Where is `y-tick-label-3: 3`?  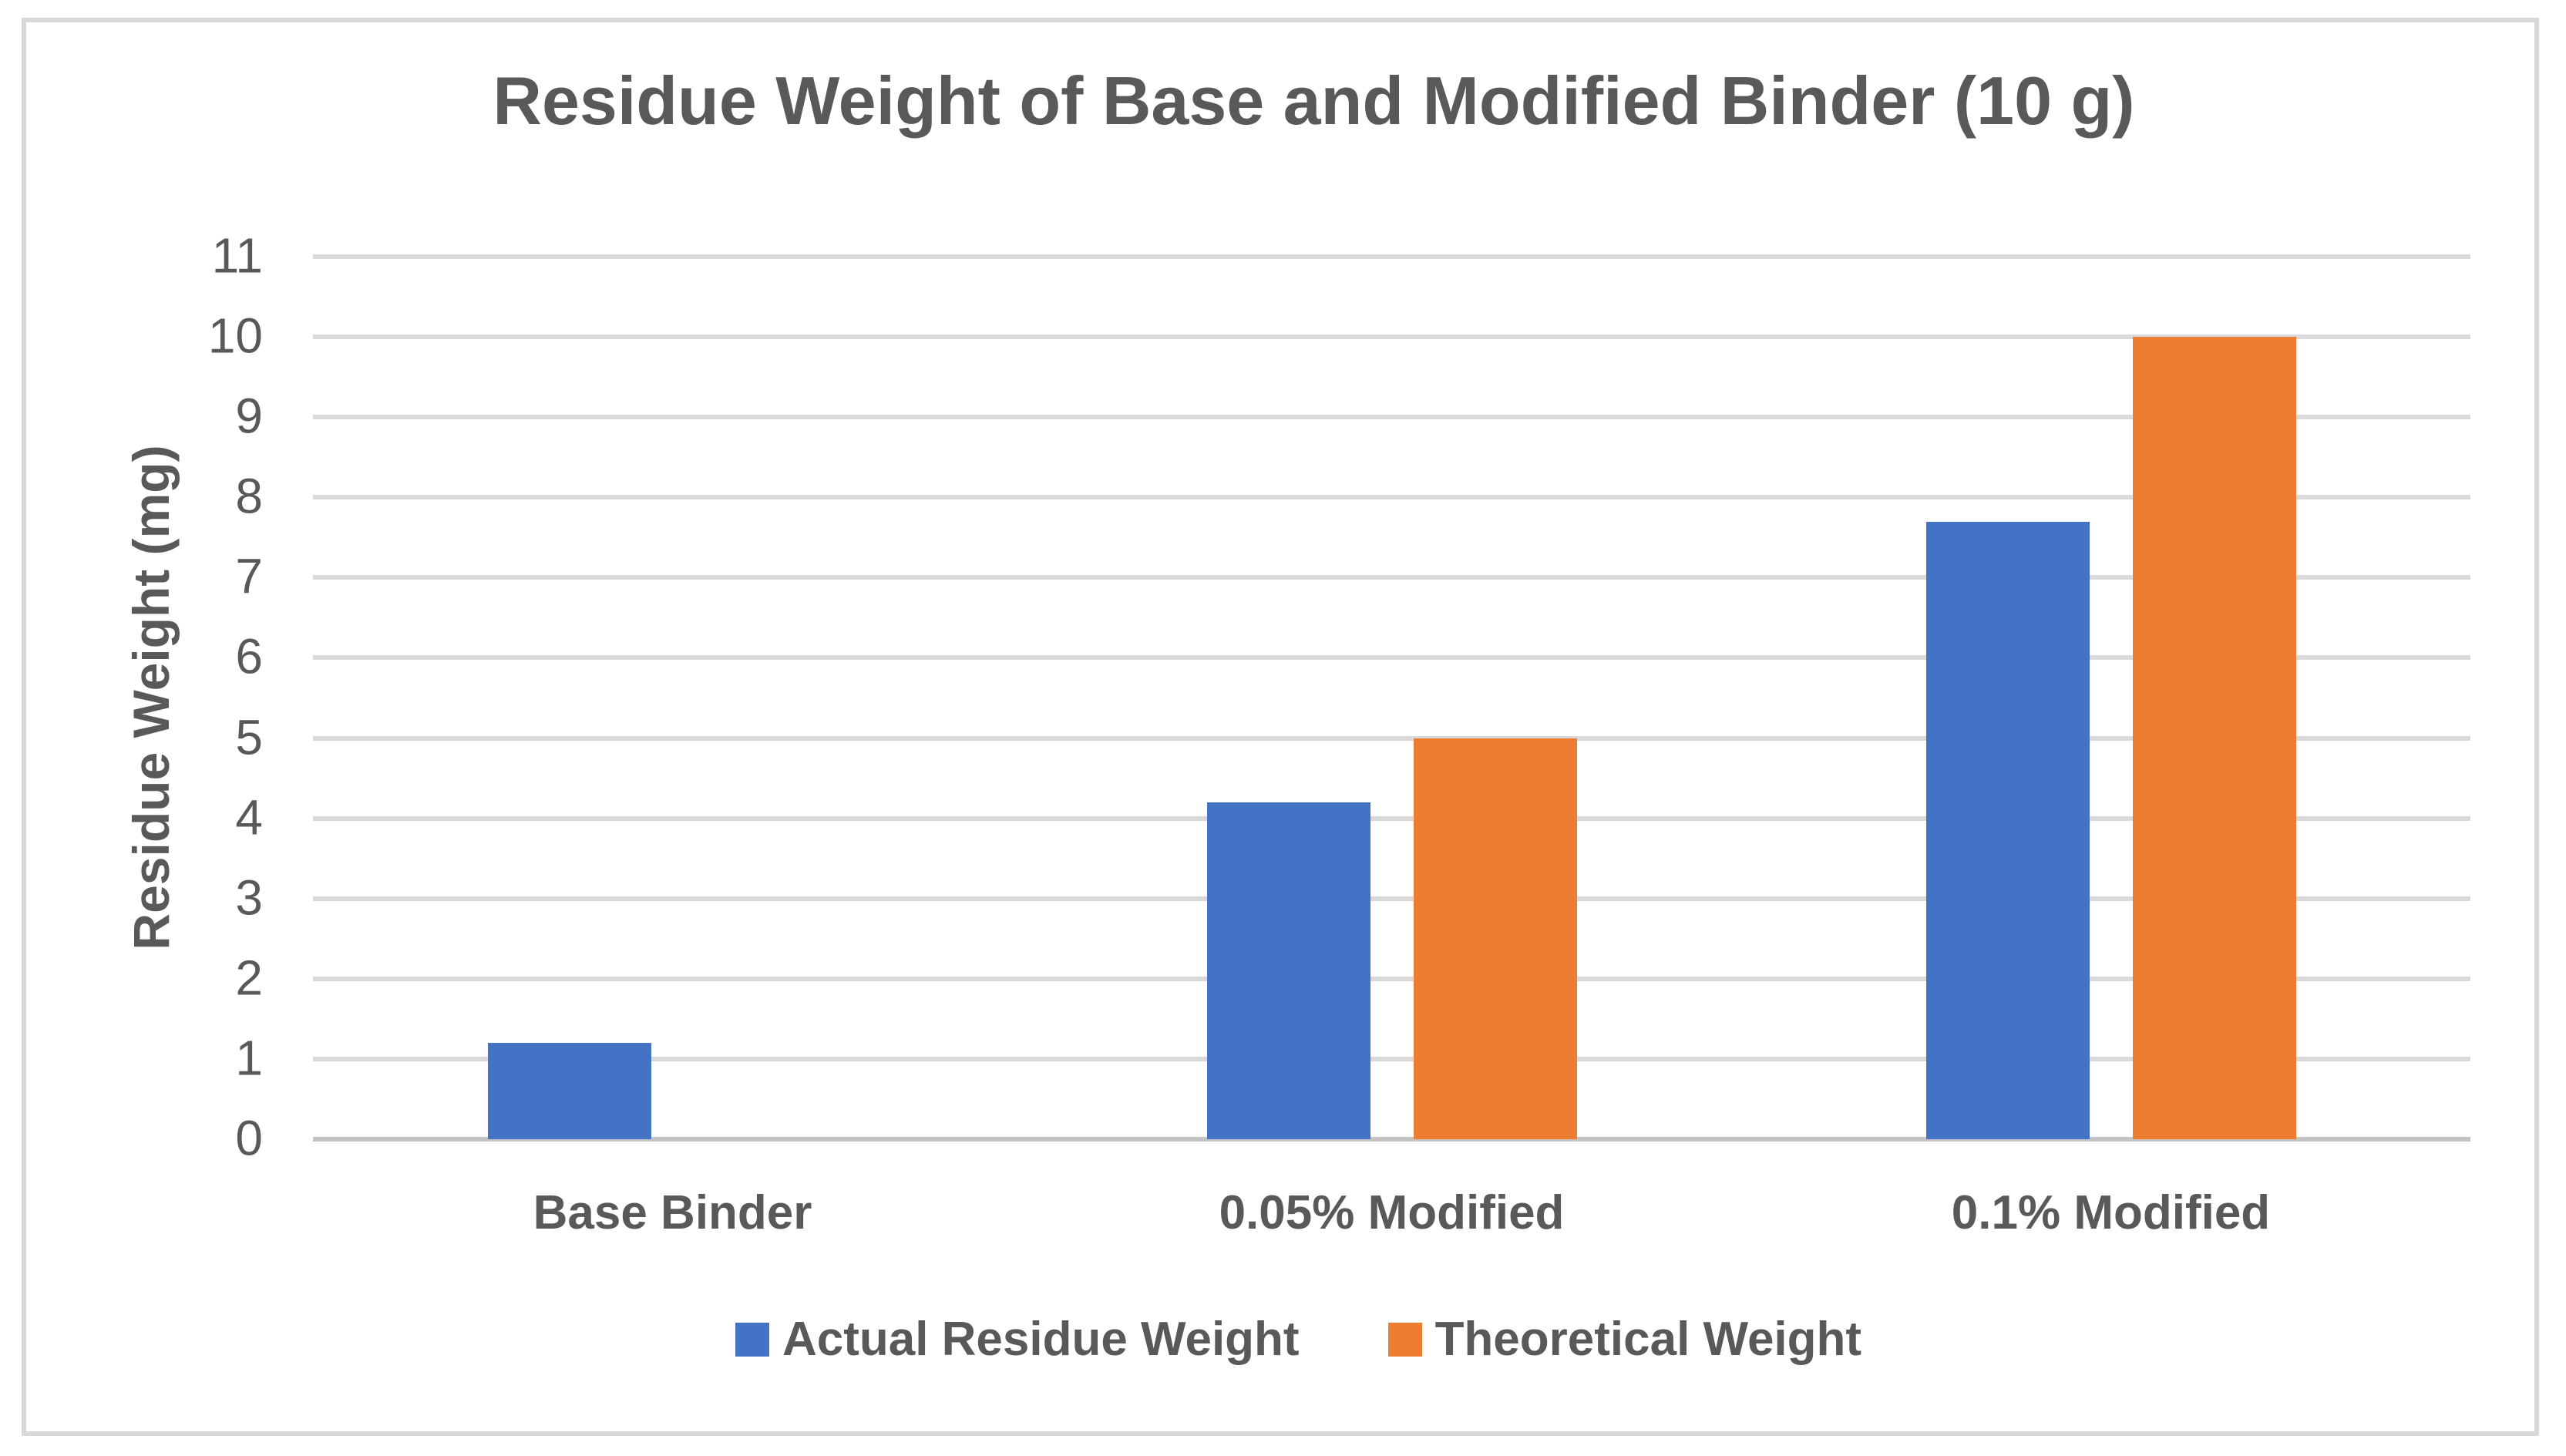
y-tick-label-3: 3 is located at coordinates (249, 897).